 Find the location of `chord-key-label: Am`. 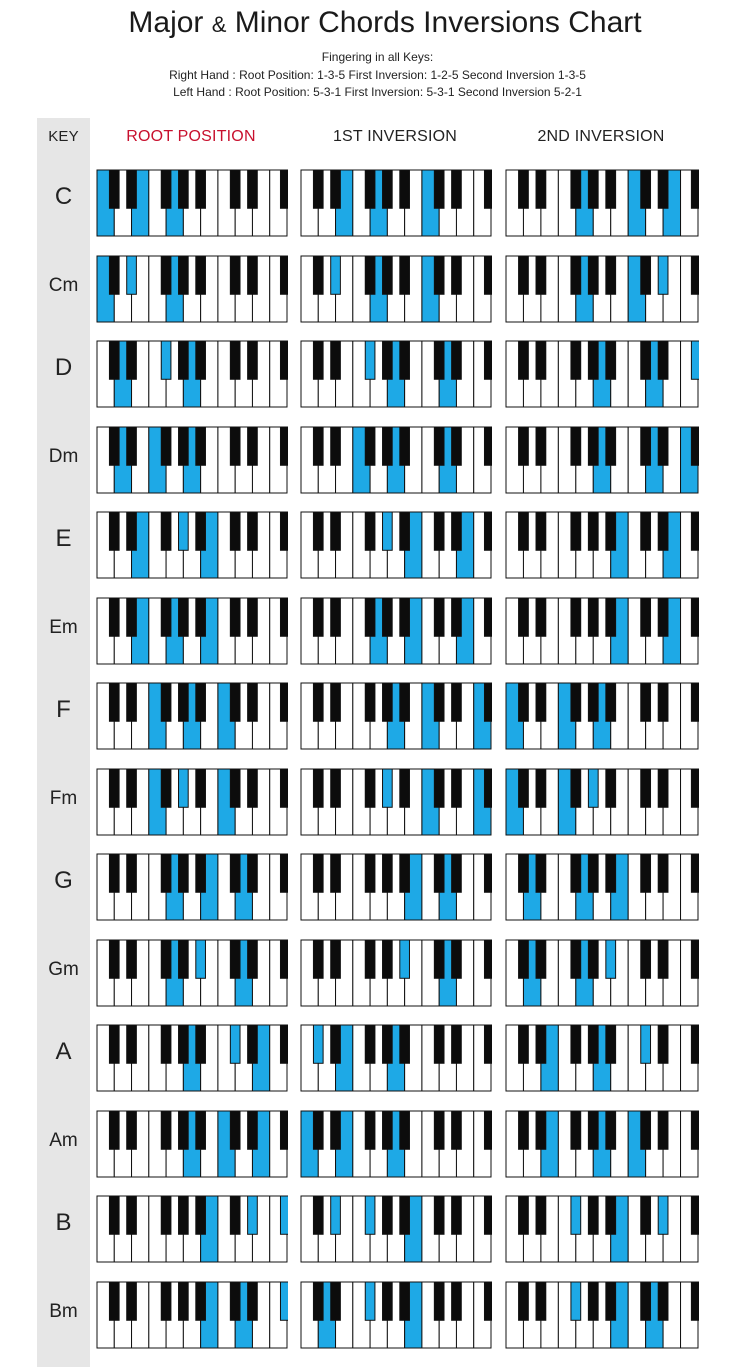

chord-key-label: Am is located at coordinates (63, 1140).